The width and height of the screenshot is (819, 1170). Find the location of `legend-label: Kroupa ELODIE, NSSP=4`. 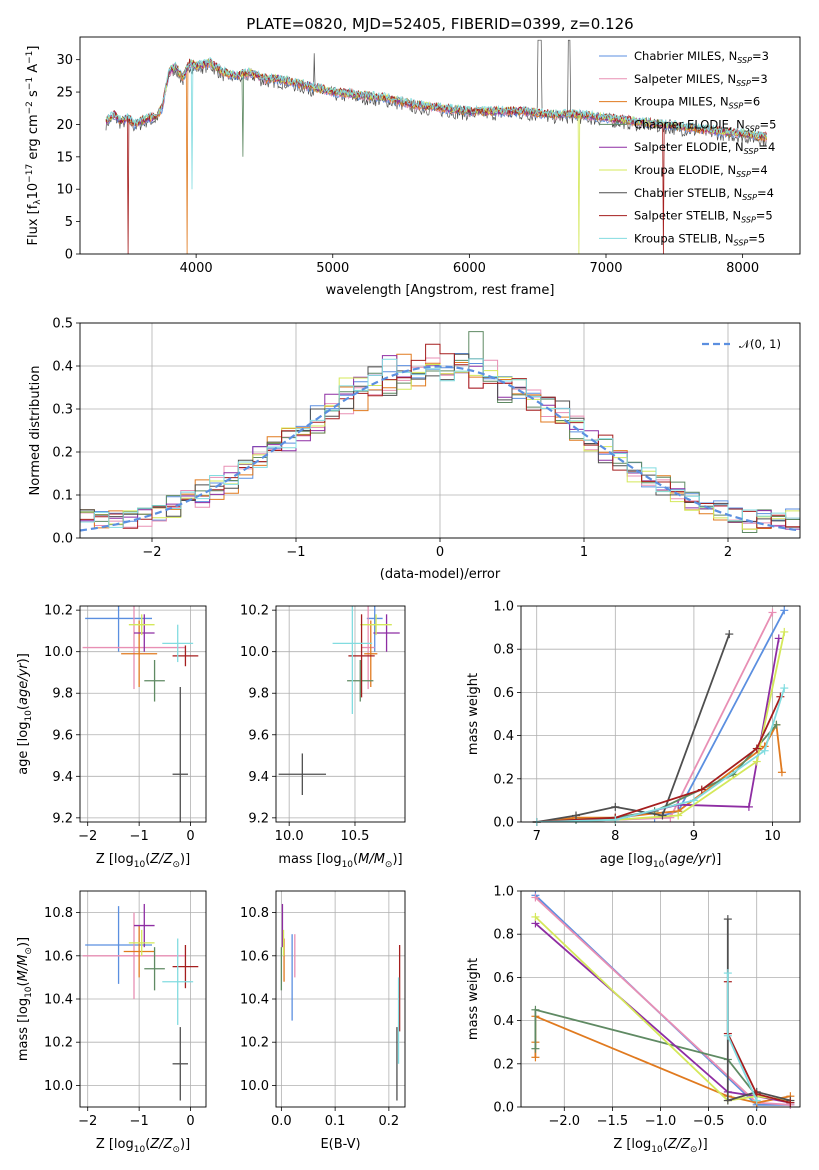

legend-label: Kroupa ELODIE, NSSP=4 is located at coordinates (701, 171).